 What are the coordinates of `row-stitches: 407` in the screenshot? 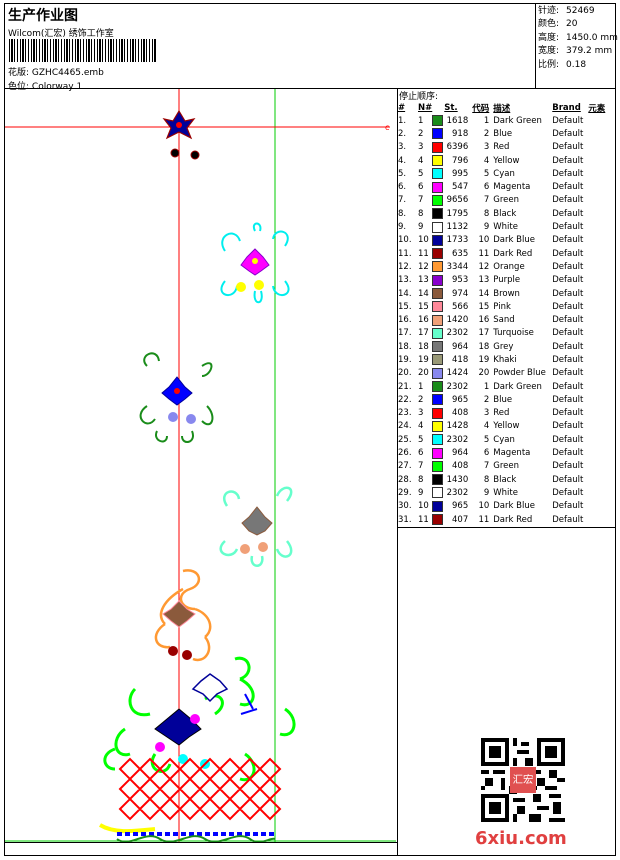 It's located at (460, 519).